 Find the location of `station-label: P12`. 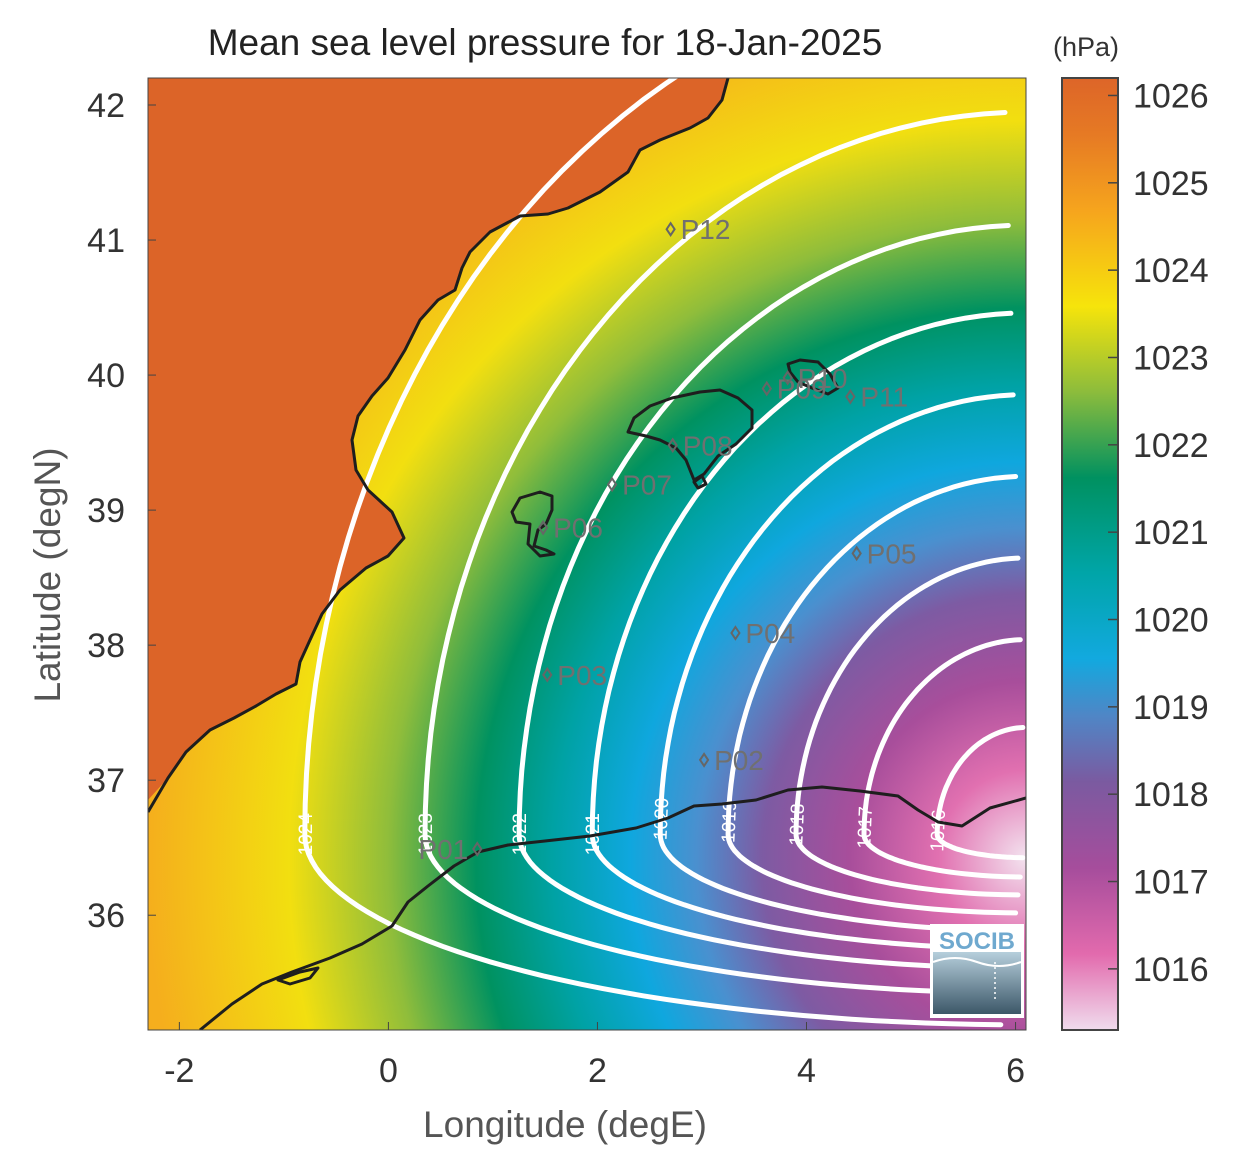

station-label: P12 is located at coordinates (706, 229).